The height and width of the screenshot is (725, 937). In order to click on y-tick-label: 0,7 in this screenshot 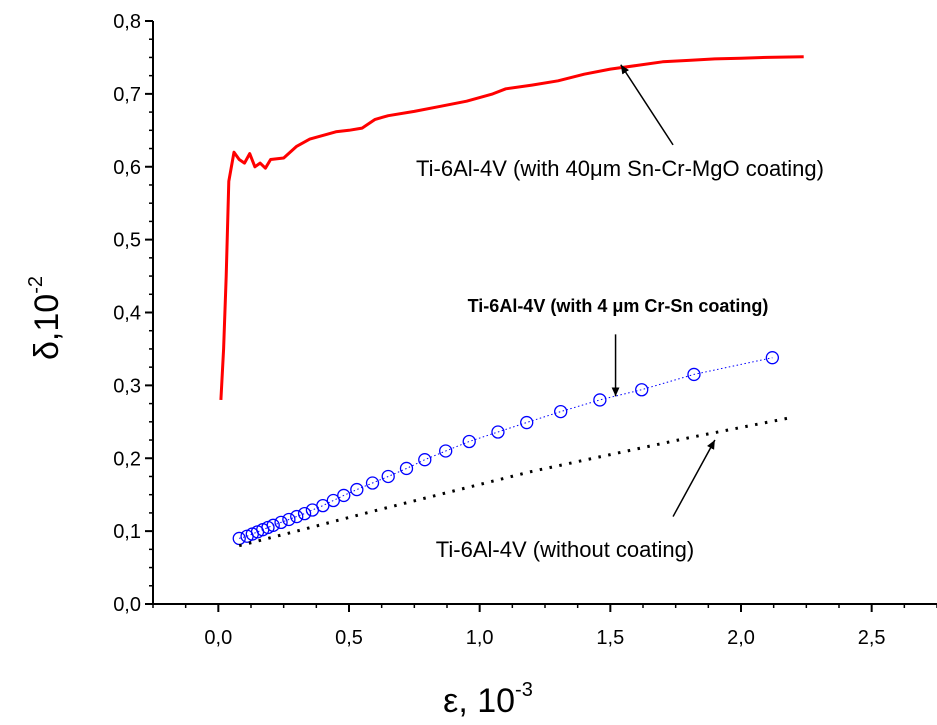, I will do `click(127, 95)`.